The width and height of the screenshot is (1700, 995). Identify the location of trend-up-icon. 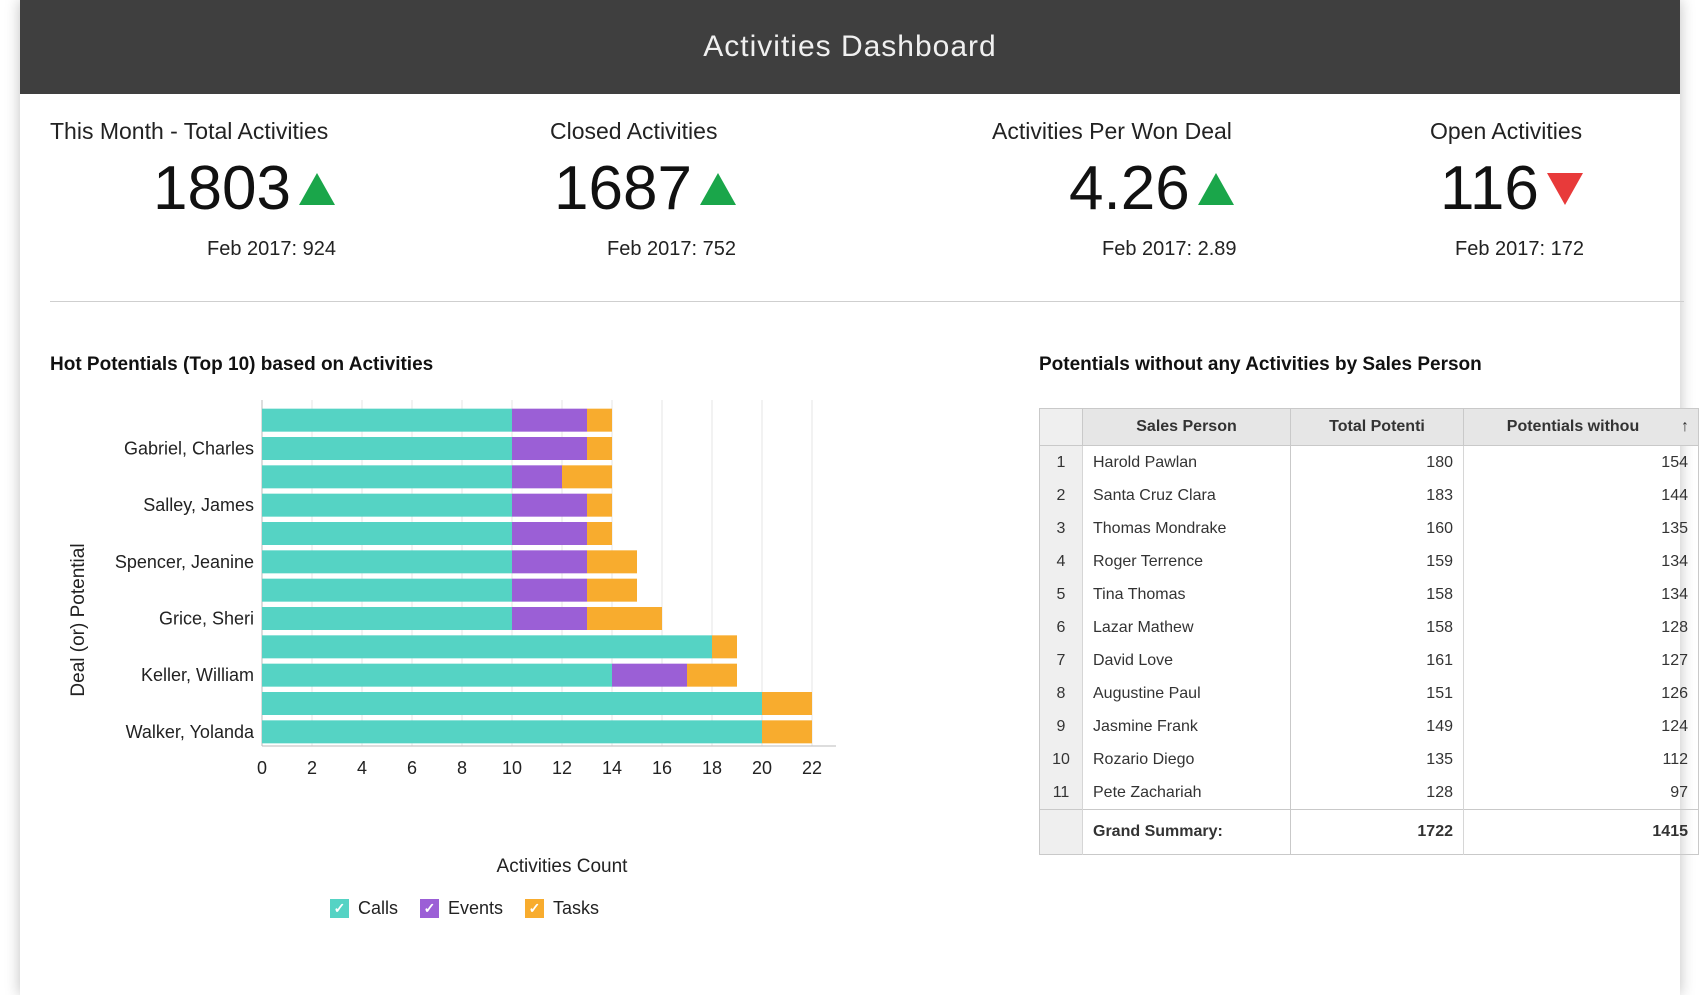
(316, 189).